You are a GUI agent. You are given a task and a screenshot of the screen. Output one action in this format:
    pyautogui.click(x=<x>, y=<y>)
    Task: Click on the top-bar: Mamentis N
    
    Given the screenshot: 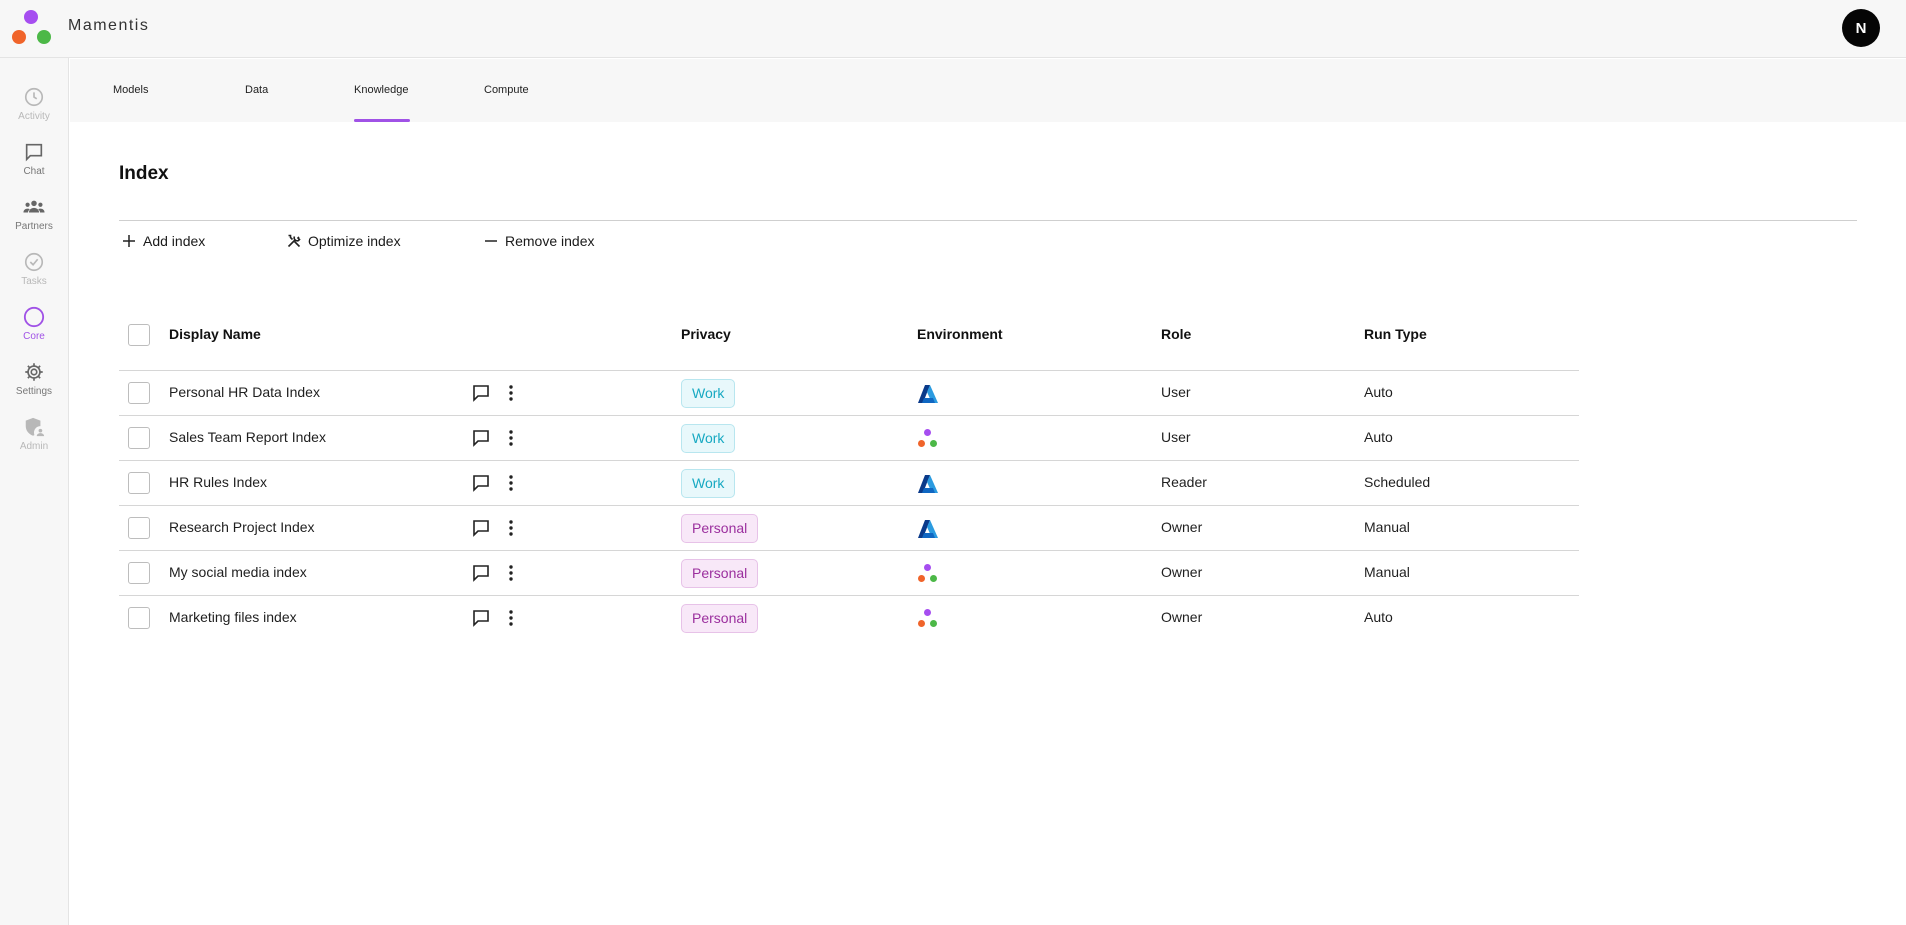 What is the action you would take?
    pyautogui.click(x=953, y=29)
    